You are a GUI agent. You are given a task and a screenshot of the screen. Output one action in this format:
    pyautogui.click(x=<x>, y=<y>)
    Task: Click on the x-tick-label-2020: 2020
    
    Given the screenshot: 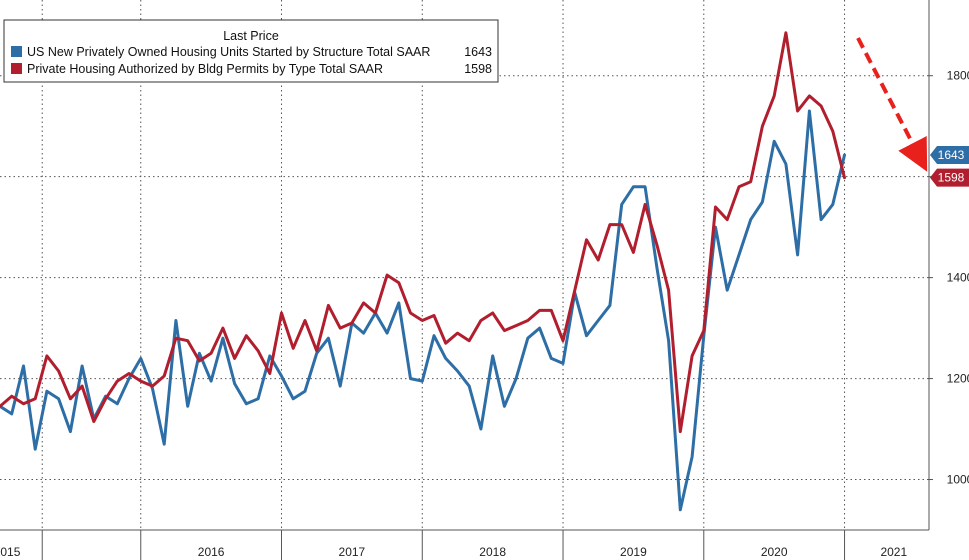 What is the action you would take?
    pyautogui.click(x=774, y=552)
    